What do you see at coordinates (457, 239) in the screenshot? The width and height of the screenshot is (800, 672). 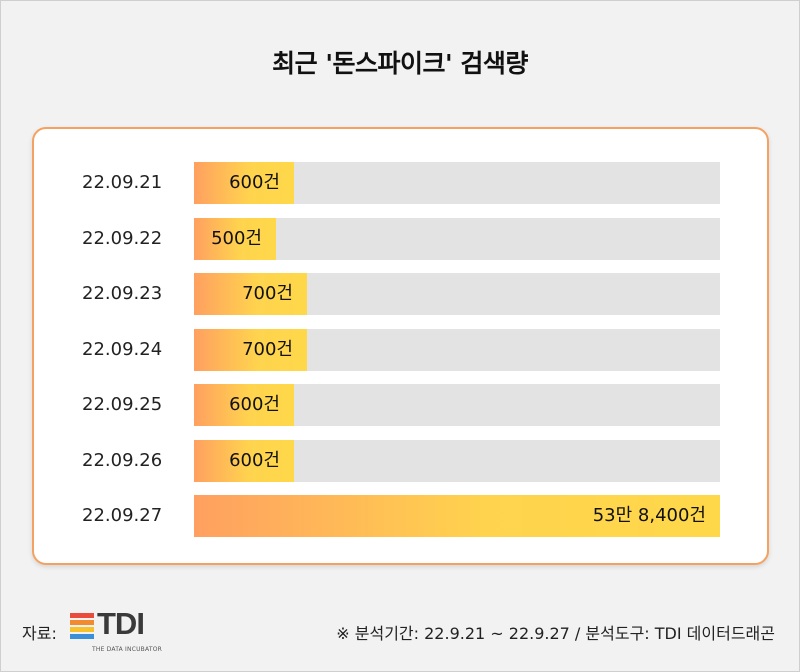 I see `bar-track: 500건` at bounding box center [457, 239].